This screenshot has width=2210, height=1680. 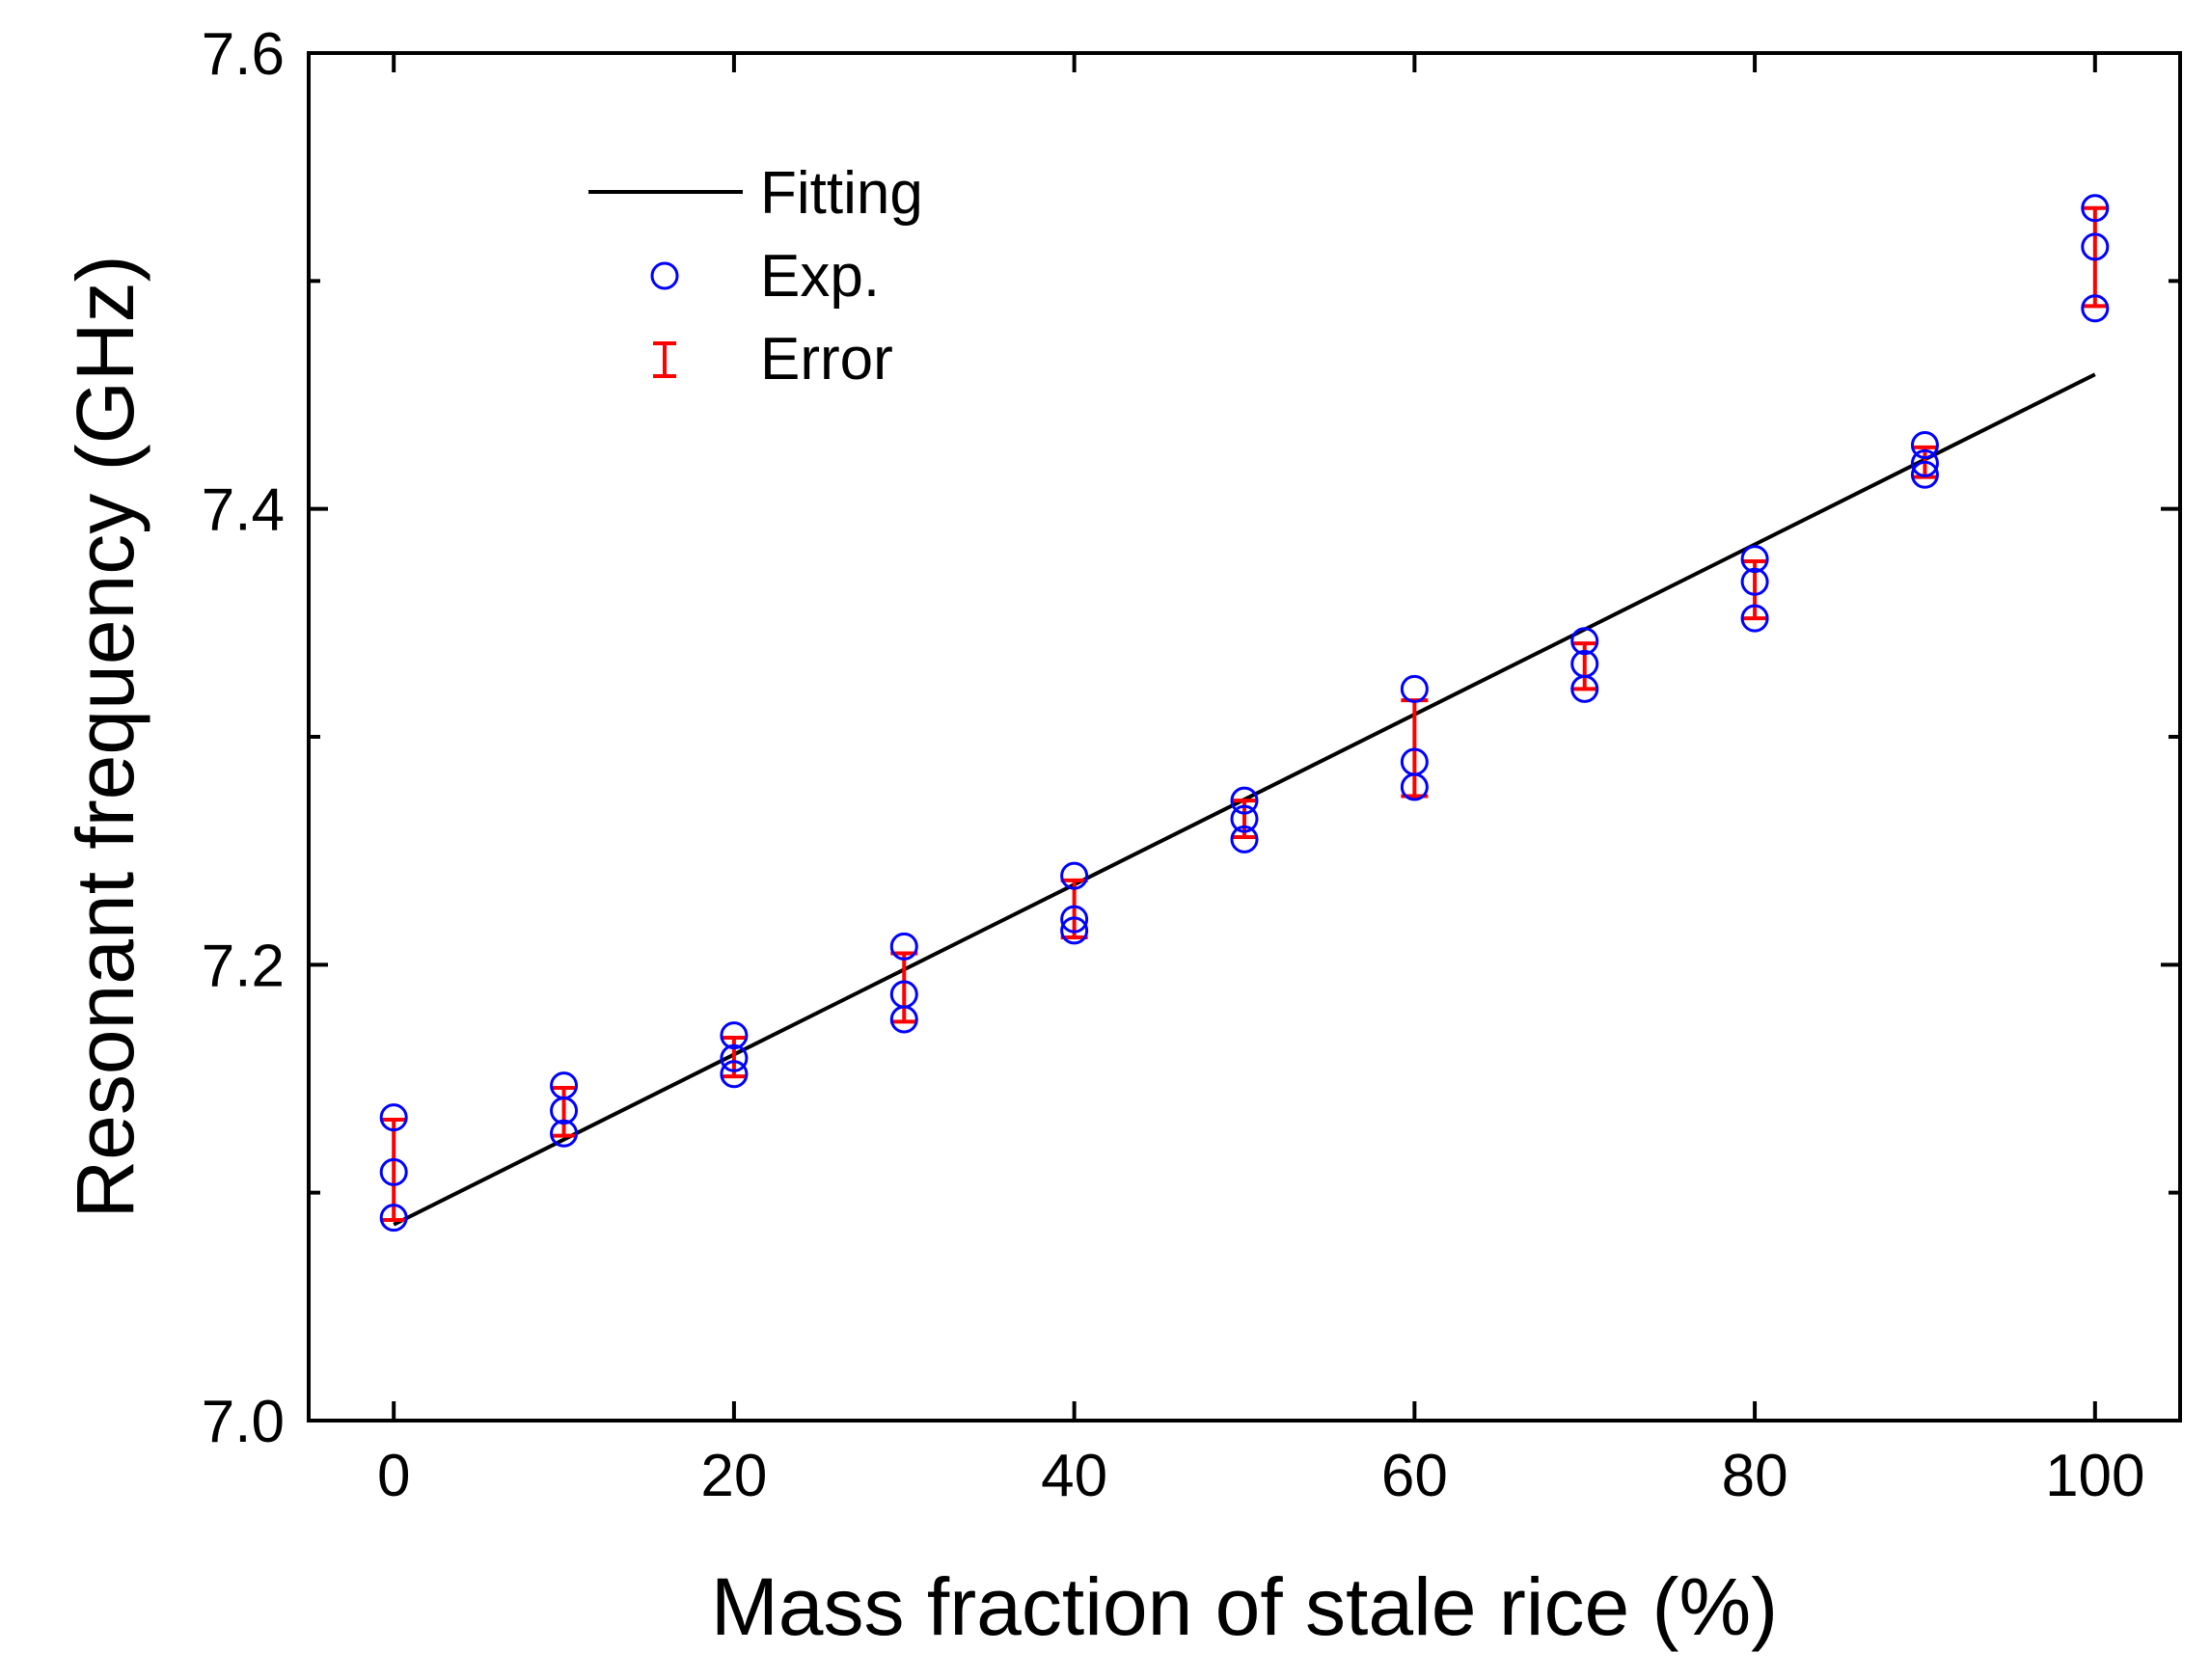 What do you see at coordinates (664, 360) in the screenshot?
I see `legend-error-marker` at bounding box center [664, 360].